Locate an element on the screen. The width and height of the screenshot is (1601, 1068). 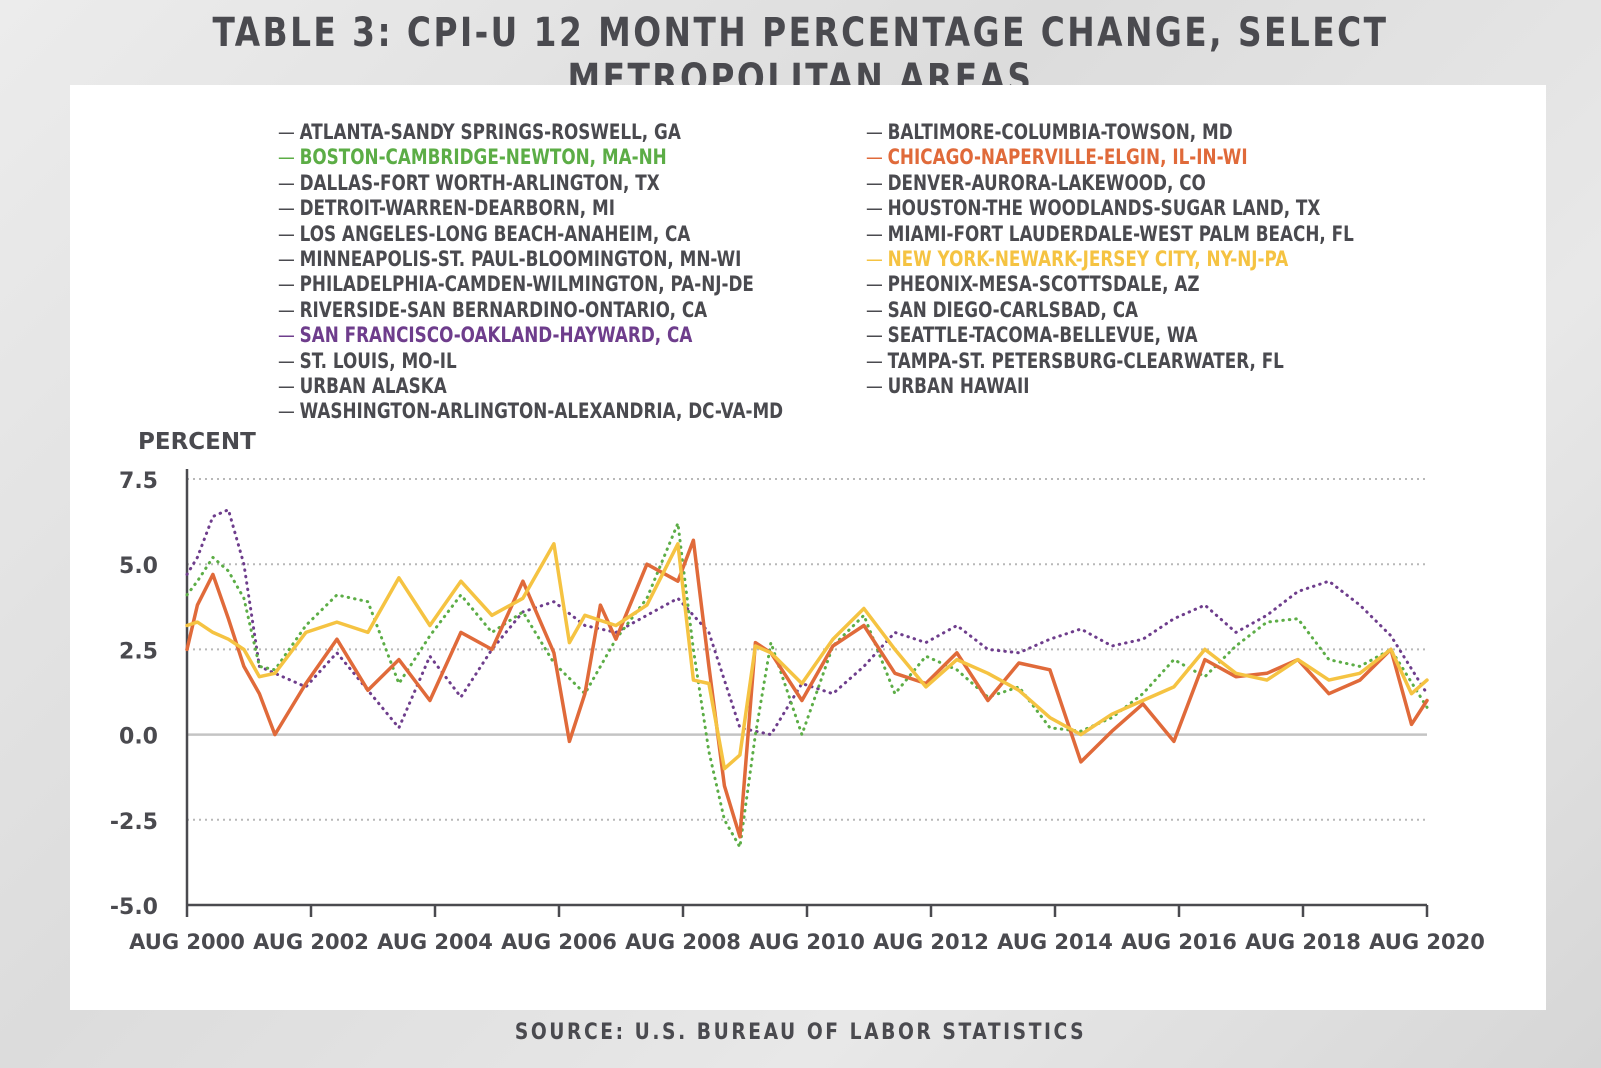
legend-item: — ATLANTA-SANDY SPRINGS-ROSWELL, GA is located at coordinates (530, 132).